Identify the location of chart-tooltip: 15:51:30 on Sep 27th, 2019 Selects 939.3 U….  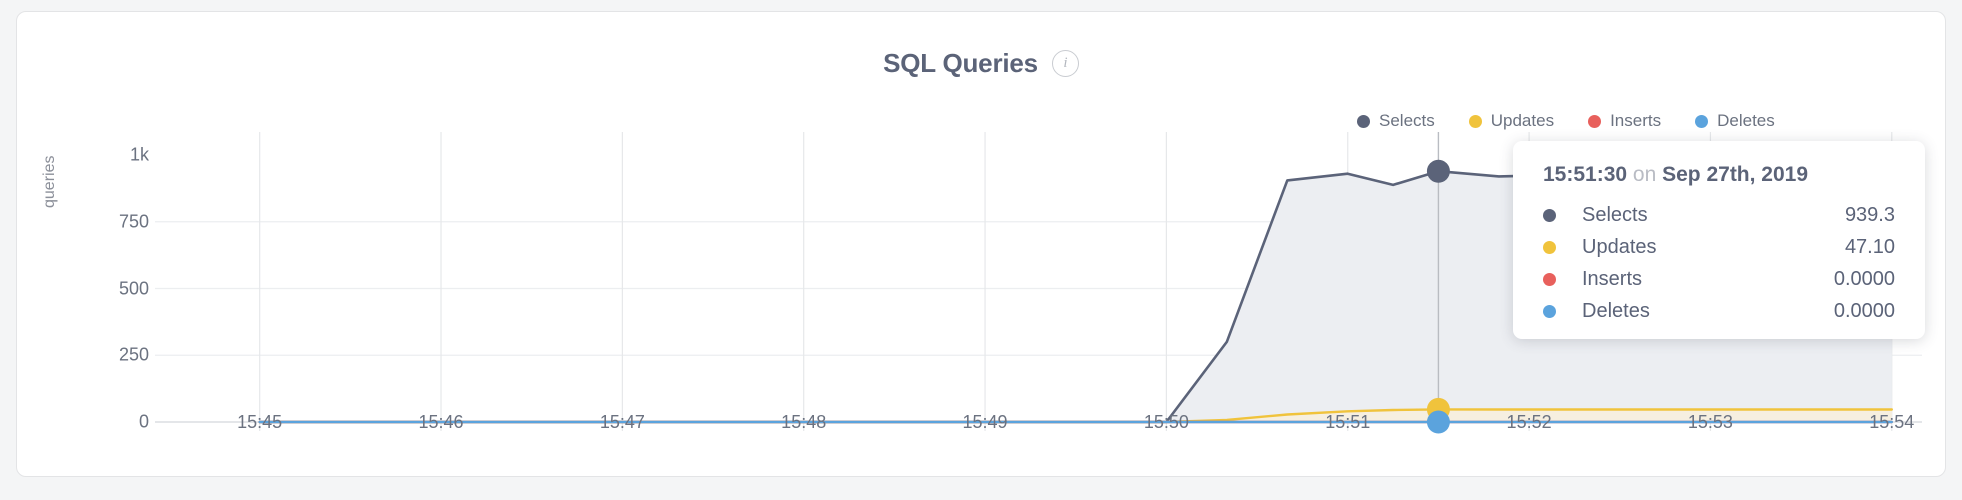
(1719, 240).